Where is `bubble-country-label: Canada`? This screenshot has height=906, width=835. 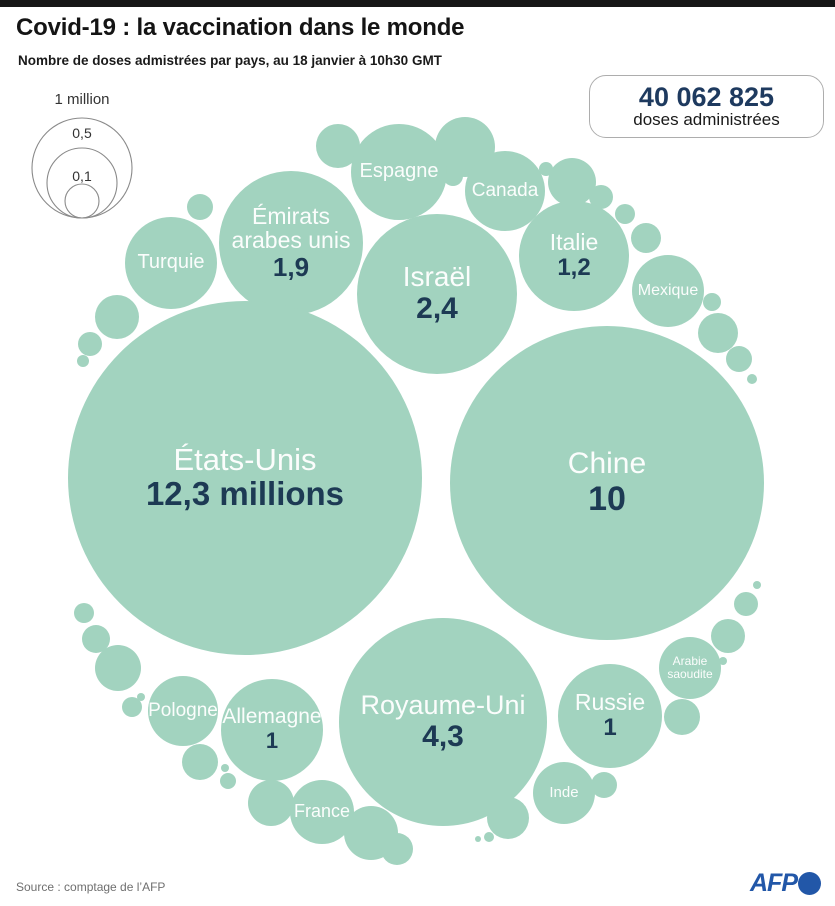
bubble-country-label: Canada is located at coordinates (505, 190).